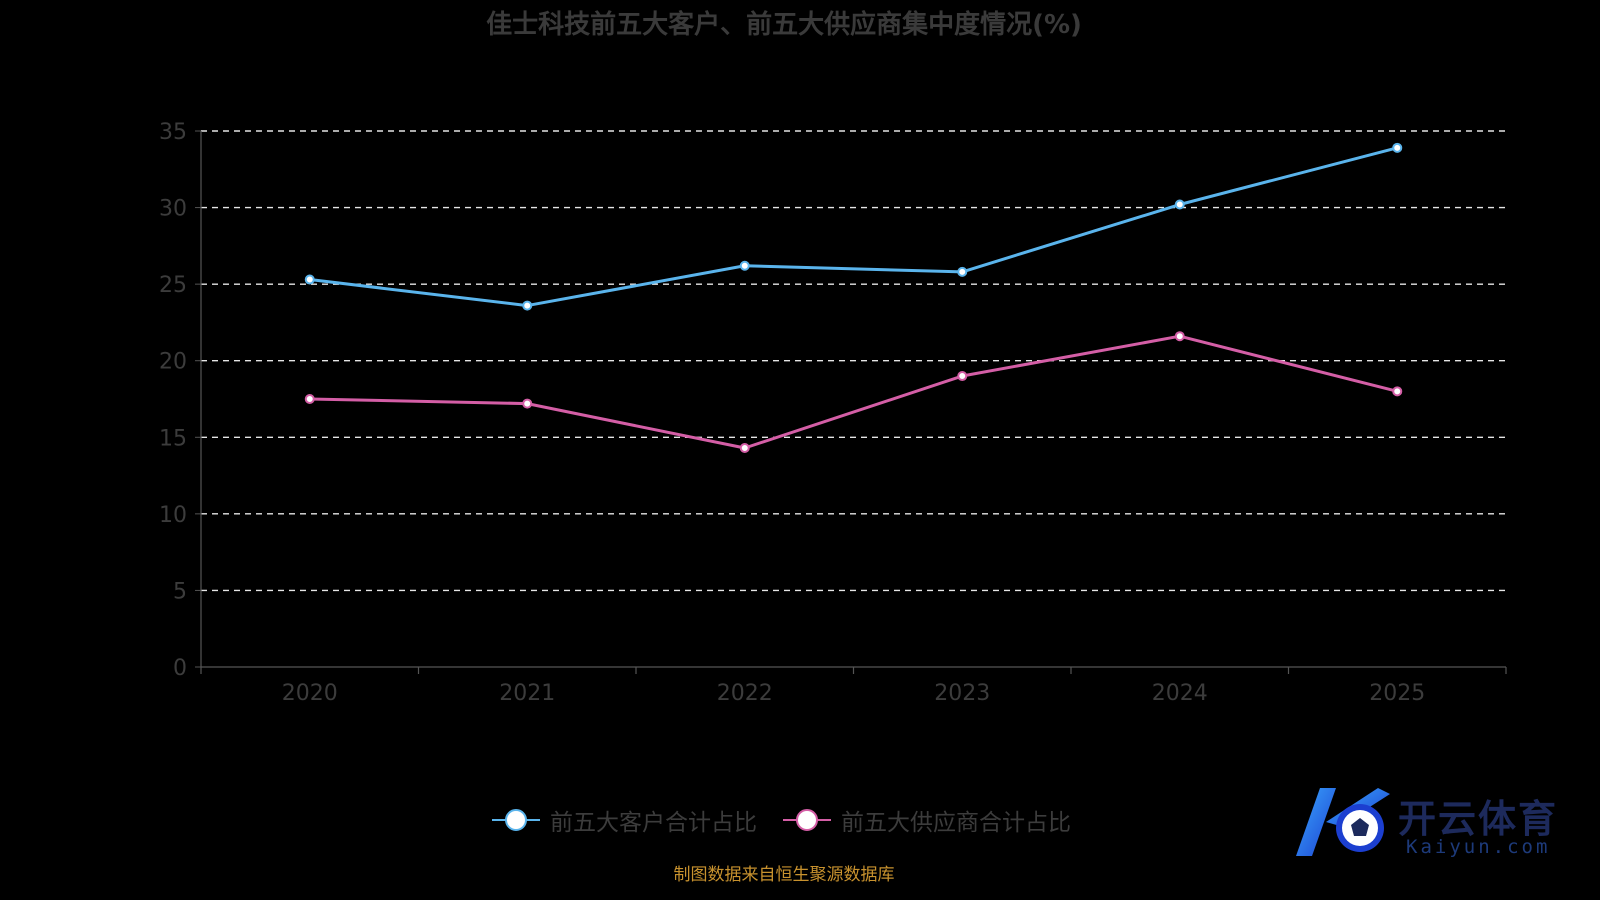 The width and height of the screenshot is (1600, 900). I want to click on y-tick-label: 35, so click(173, 132).